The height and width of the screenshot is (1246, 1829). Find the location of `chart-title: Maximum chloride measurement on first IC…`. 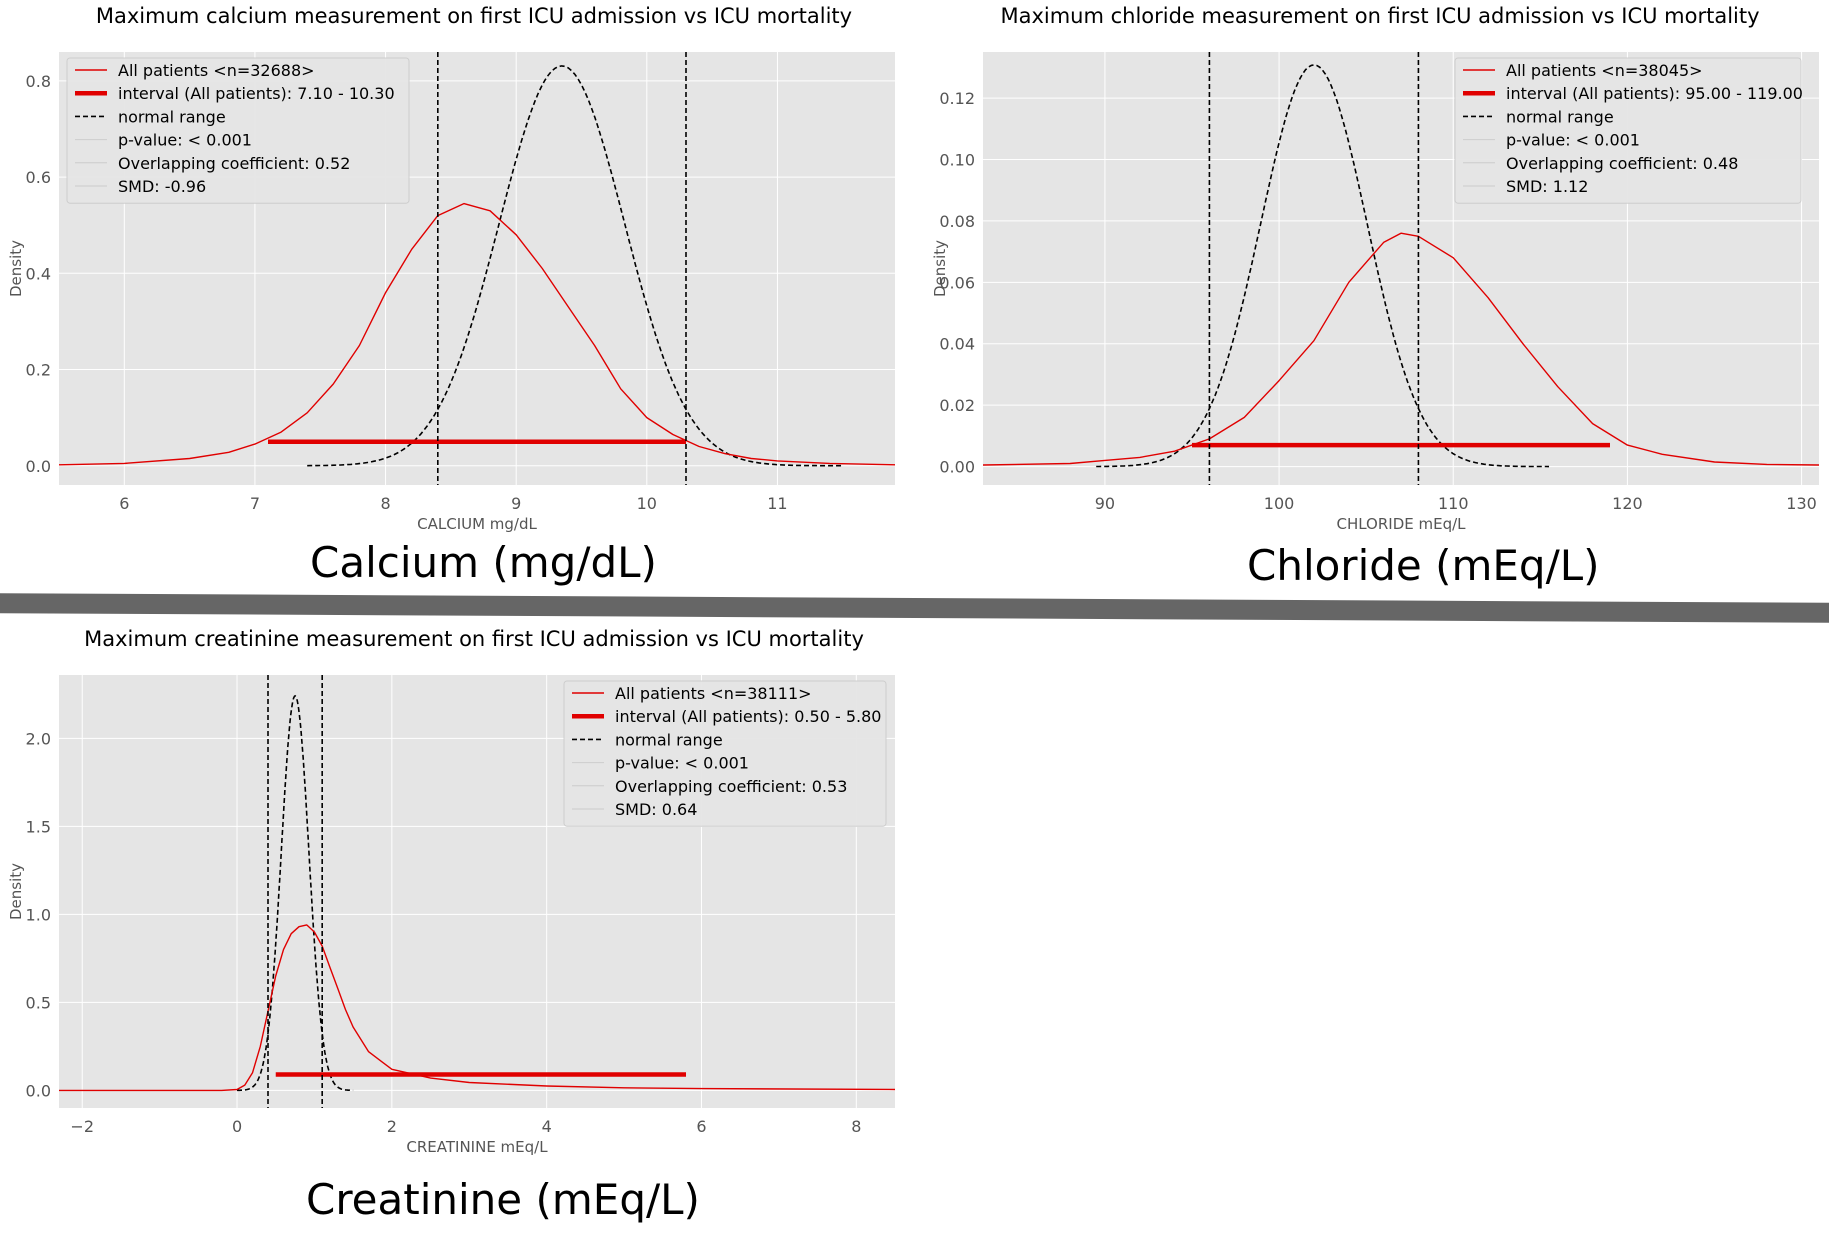

chart-title: Maximum chloride measurement on first IC… is located at coordinates (1379, 16).